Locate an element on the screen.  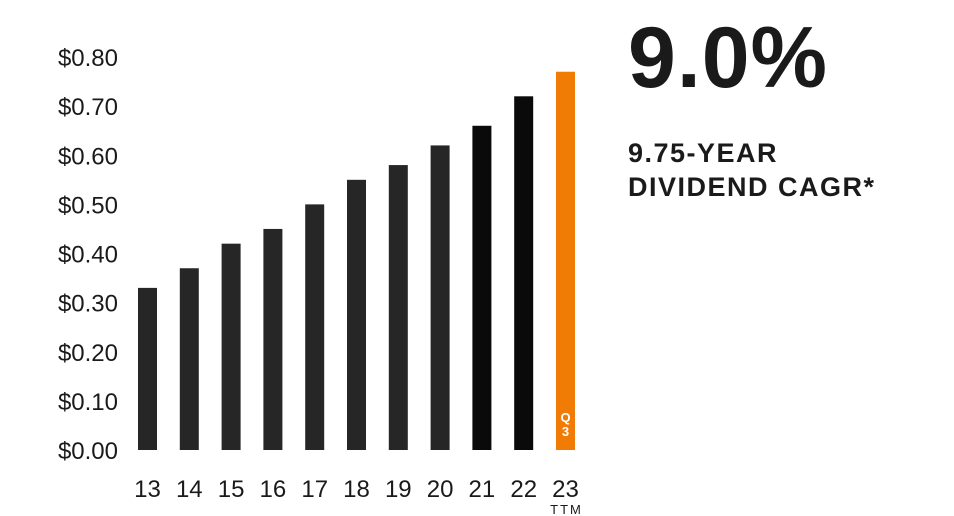
x-tick-sublabel: TTM is located at coordinates (566, 509).